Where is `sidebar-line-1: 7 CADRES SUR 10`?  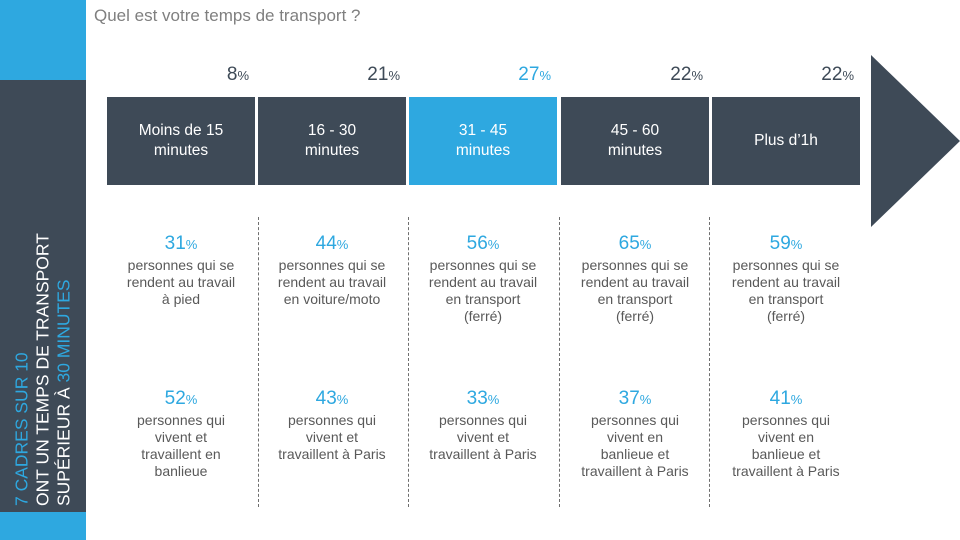 sidebar-line-1: 7 CADRES SUR 10 is located at coordinates (21, 429).